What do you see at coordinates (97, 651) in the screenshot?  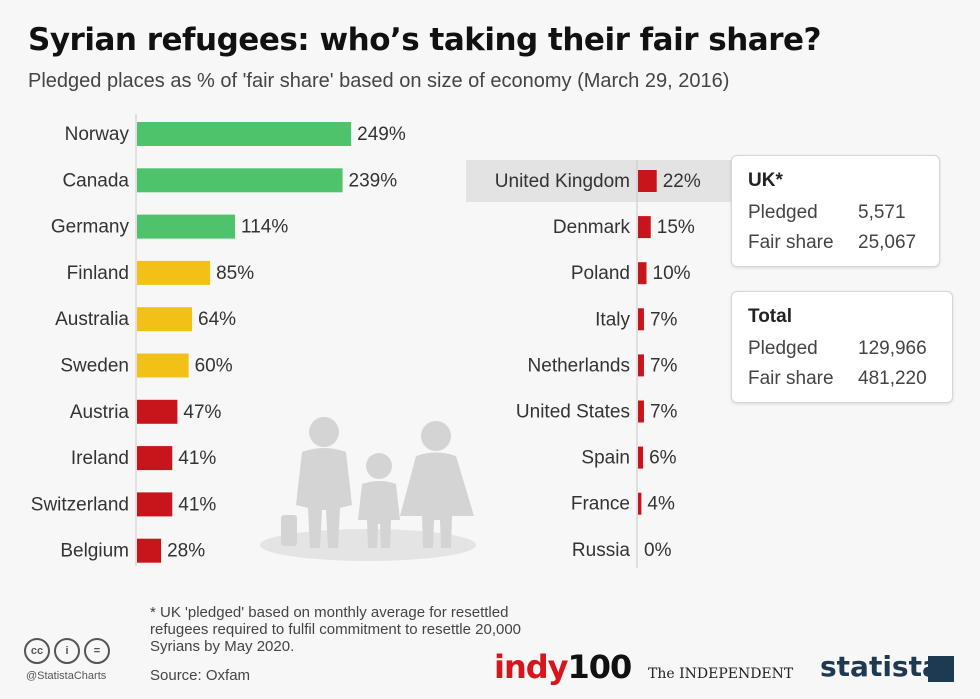 I see `no-derivatives-icon: =` at bounding box center [97, 651].